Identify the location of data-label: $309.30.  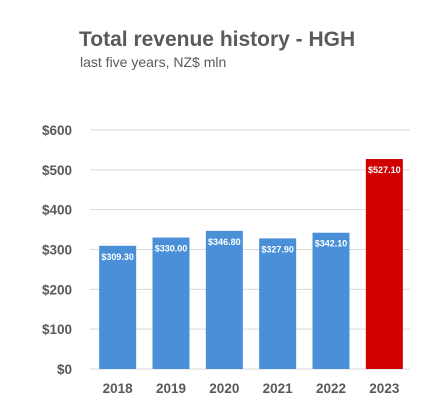
(117, 257).